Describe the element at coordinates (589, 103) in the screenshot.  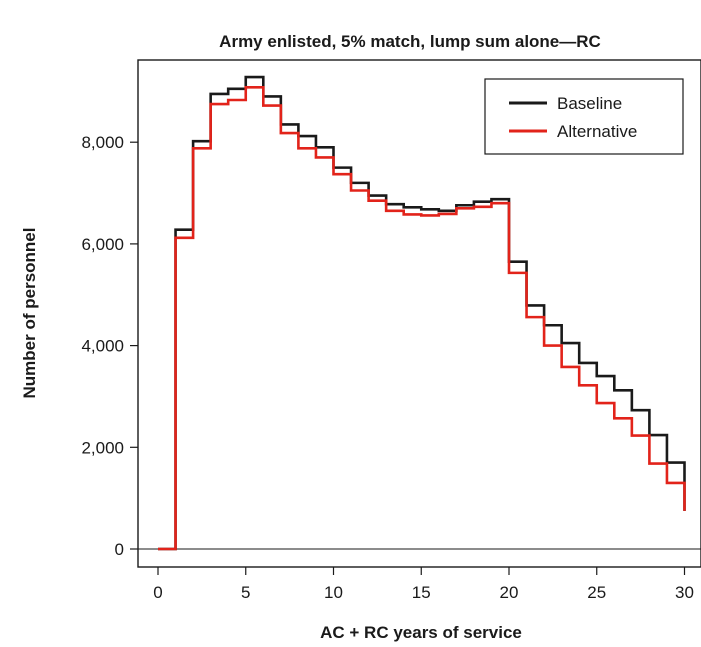
I see `legend-label-baseline: Baseline` at that location.